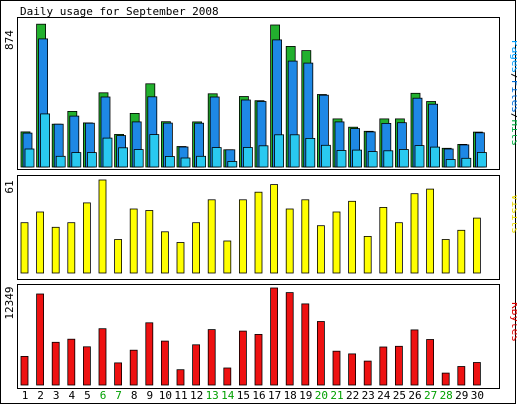 The height and width of the screenshot is (405, 517). Describe the element at coordinates (134, 395) in the screenshot. I see `day-label-8: 8` at that location.